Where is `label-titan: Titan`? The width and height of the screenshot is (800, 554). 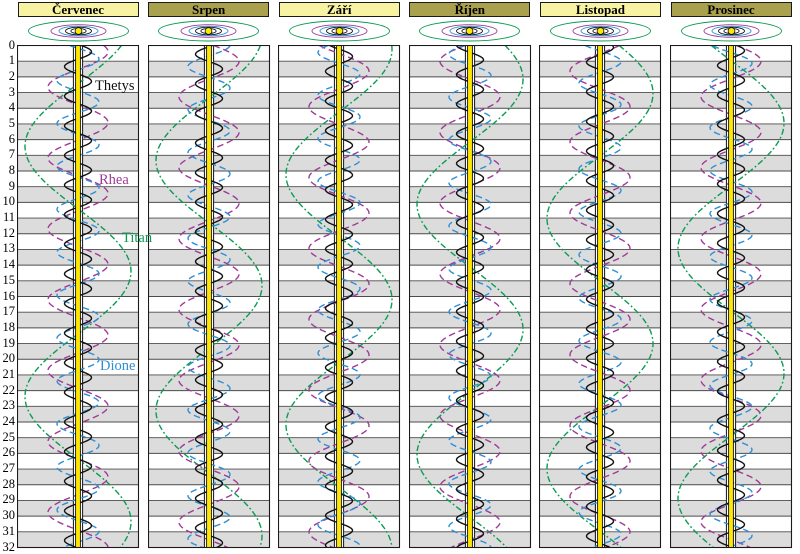 label-titan: Titan is located at coordinates (137, 238).